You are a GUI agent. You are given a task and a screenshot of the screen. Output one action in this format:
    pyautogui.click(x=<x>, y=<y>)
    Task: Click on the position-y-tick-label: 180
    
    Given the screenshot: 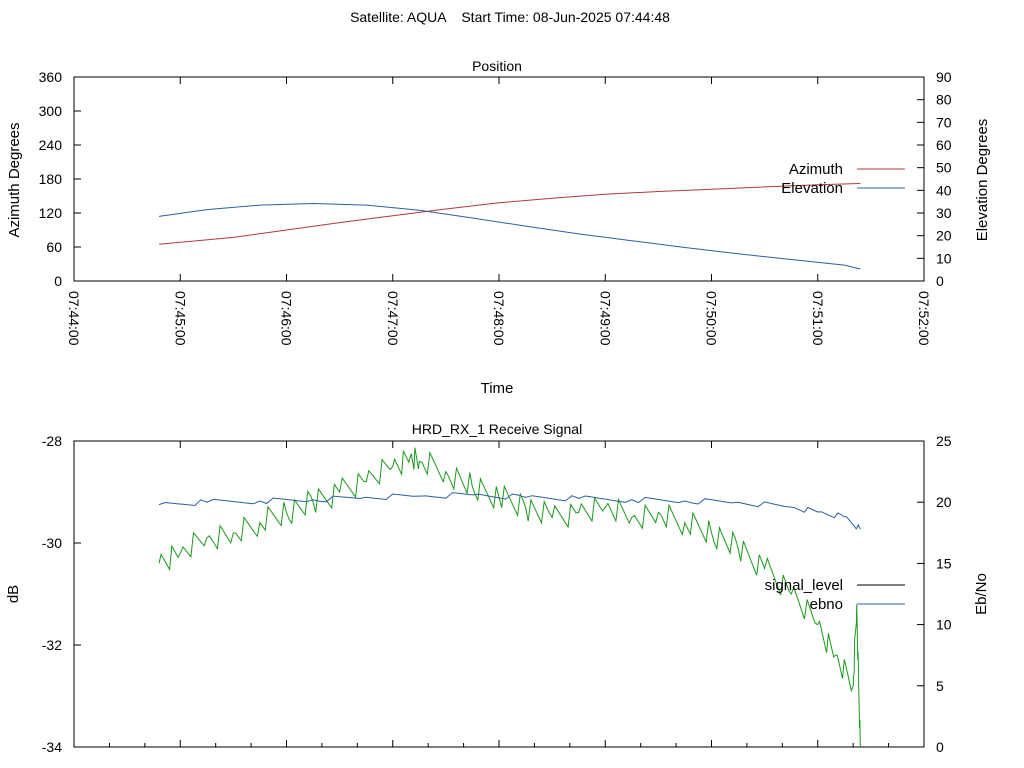 What is the action you would take?
    pyautogui.click(x=51, y=179)
    